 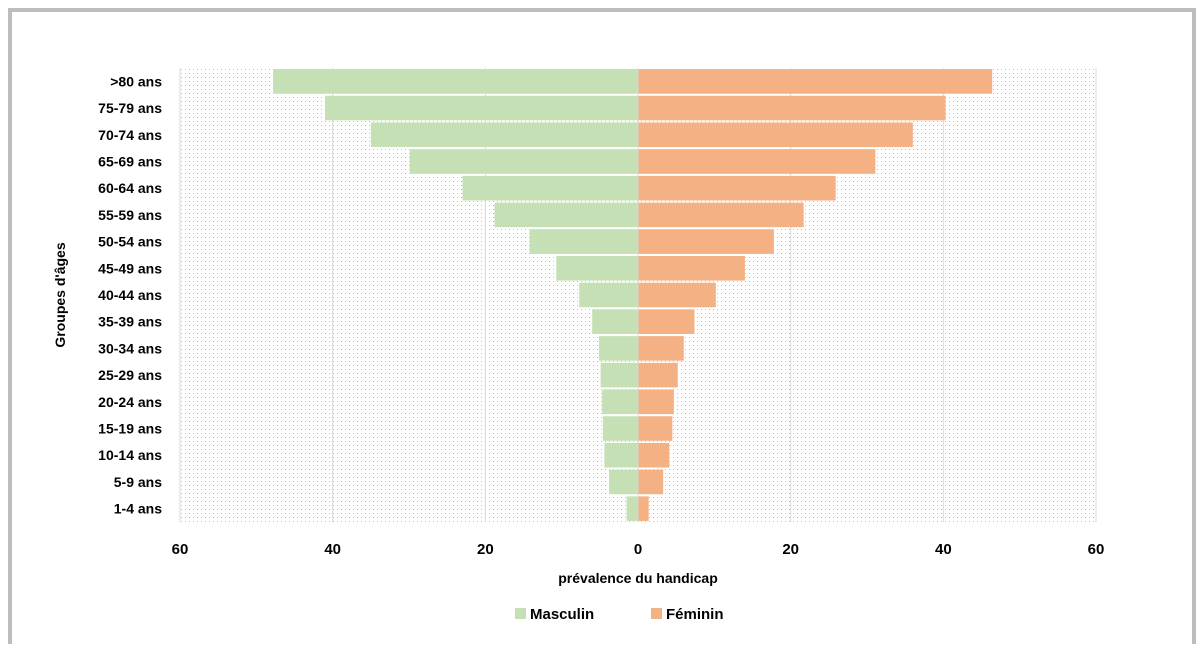 What do you see at coordinates (130, 402) in the screenshot?
I see `category-label: 20-24 ans` at bounding box center [130, 402].